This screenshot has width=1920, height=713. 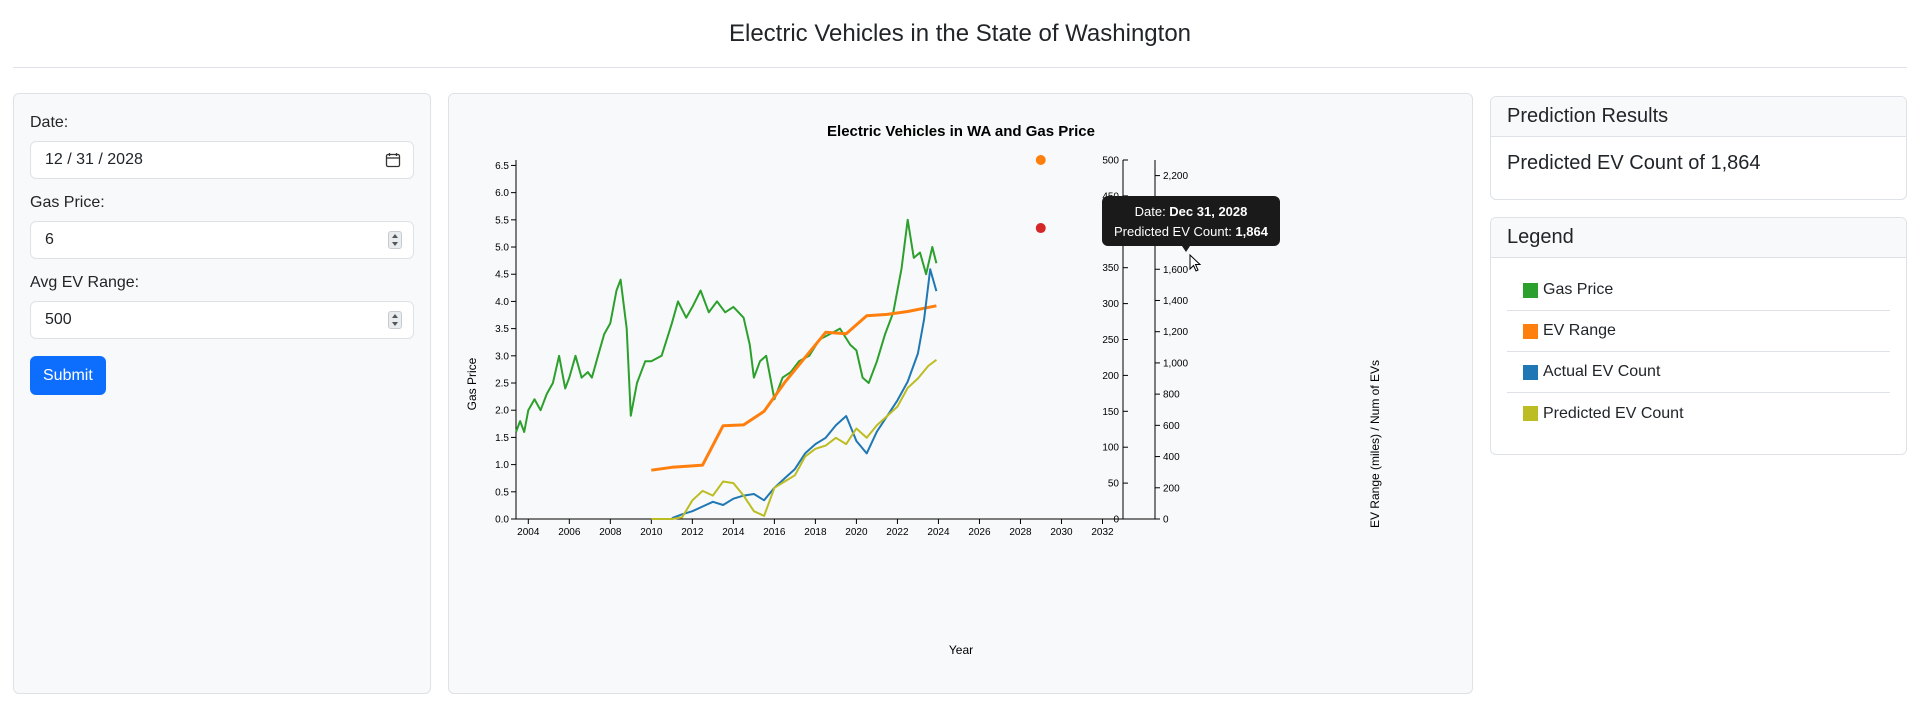 What do you see at coordinates (1110, 376) in the screenshot?
I see `y-range-tick-label-200: 200` at bounding box center [1110, 376].